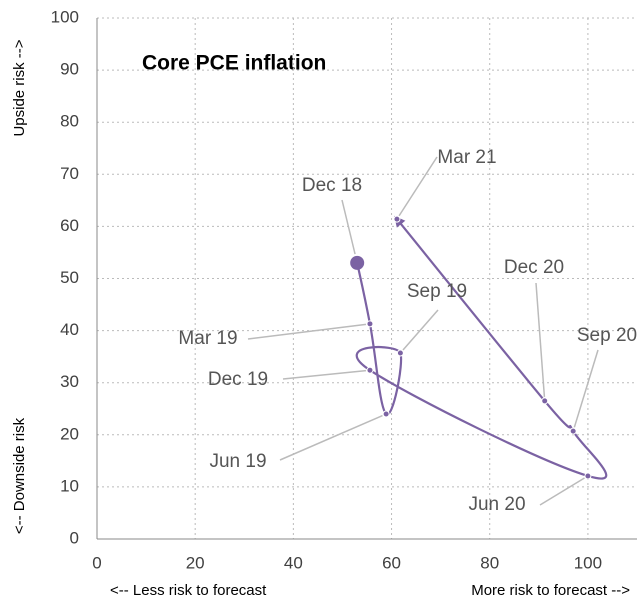 Image resolution: width=642 pixels, height=604 pixels. What do you see at coordinates (588, 562) in the screenshot?
I see `x-tick-label: 100` at bounding box center [588, 562].